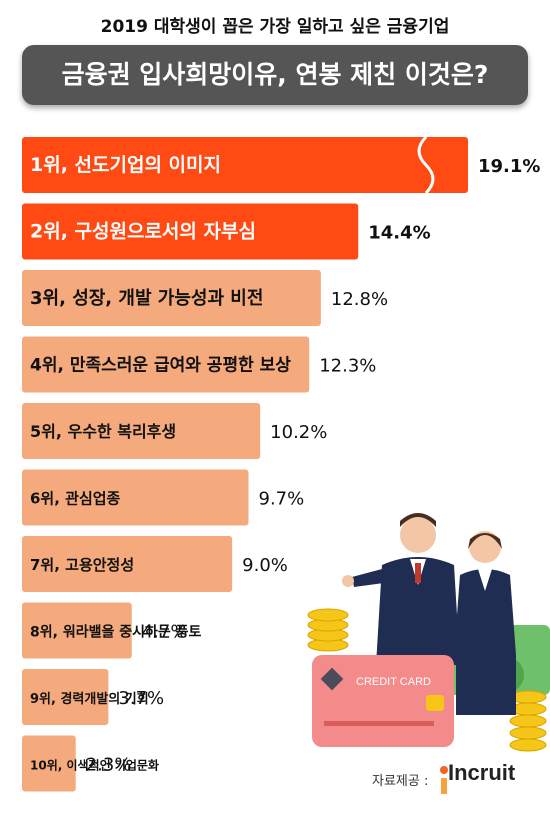 This screenshot has height=814, width=550. Describe the element at coordinates (383, 701) in the screenshot. I see `credit-card: CREDIT CARD` at that location.